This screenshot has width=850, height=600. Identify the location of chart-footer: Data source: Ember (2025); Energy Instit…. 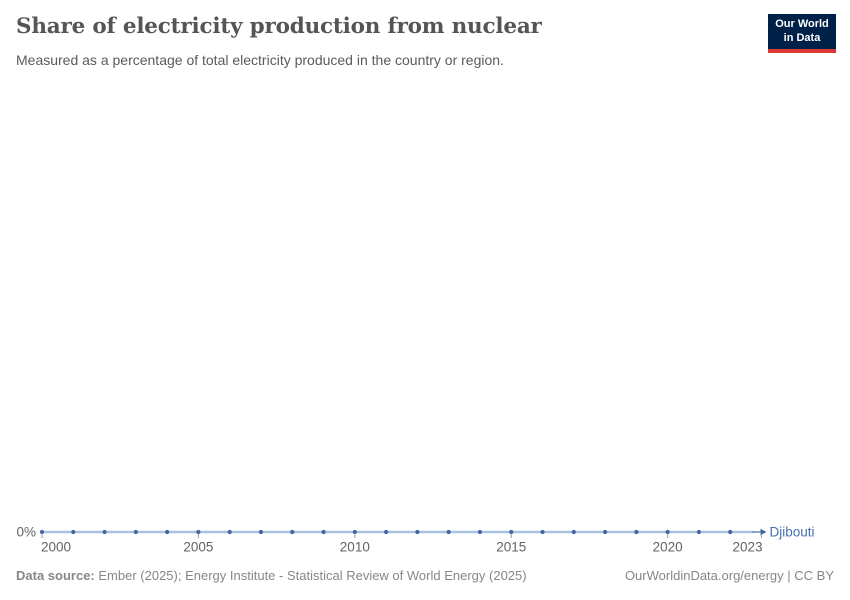
(425, 575).